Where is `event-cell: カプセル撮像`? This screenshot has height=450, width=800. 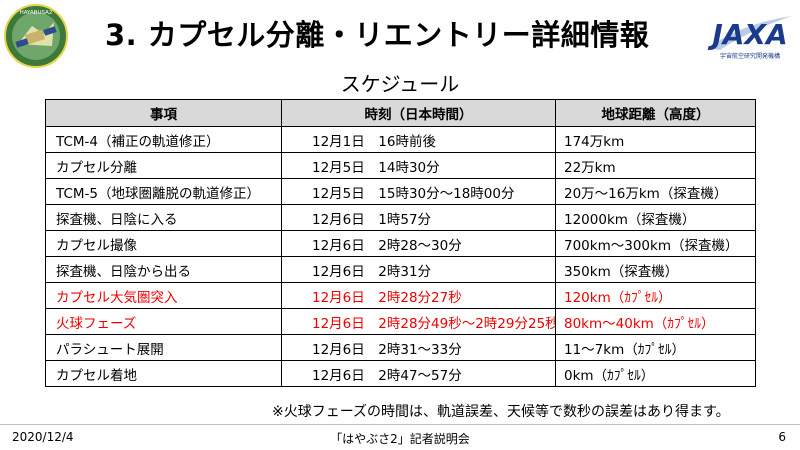 event-cell: カプセル撮像 is located at coordinates (163, 243).